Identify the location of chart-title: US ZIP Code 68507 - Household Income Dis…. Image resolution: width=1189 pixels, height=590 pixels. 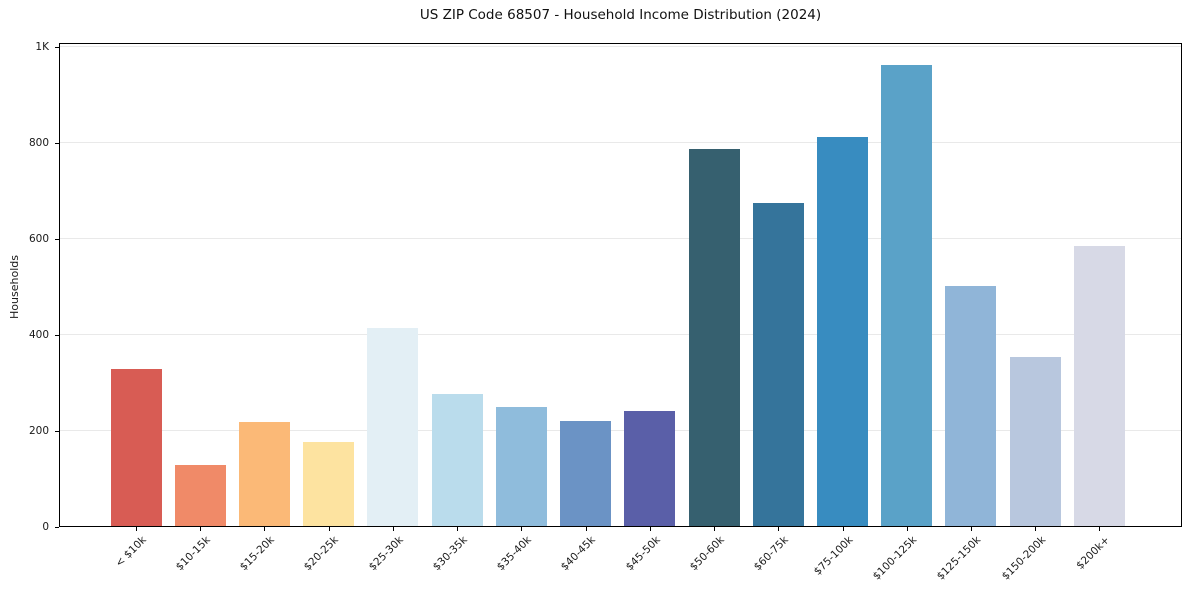
(620, 15).